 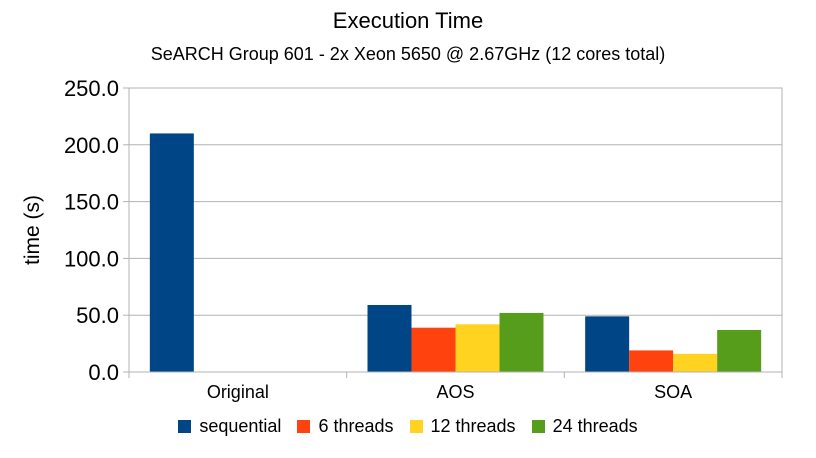 I want to click on chart-title: Execution Time, so click(x=408, y=20).